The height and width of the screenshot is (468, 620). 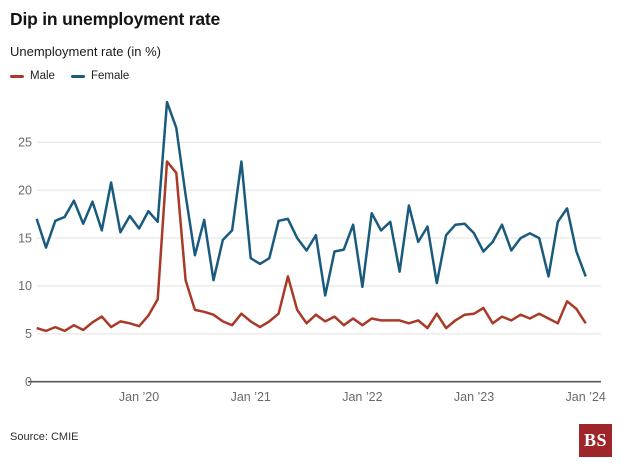 What do you see at coordinates (251, 397) in the screenshot?
I see `x-tick-label: Jan ’21` at bounding box center [251, 397].